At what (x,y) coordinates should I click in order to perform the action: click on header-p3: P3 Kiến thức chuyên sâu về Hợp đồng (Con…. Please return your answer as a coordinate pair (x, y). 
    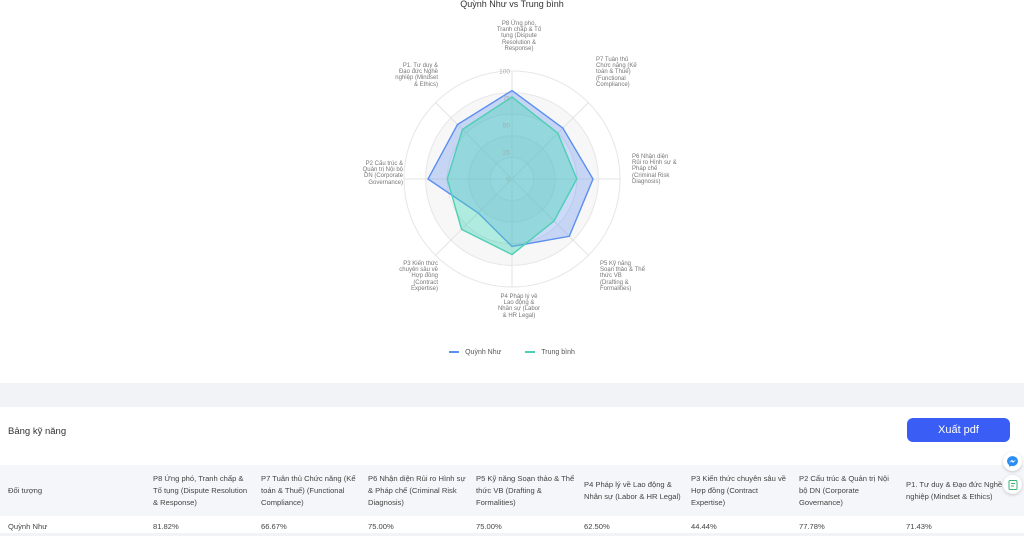
    Looking at the image, I should click on (738, 490).